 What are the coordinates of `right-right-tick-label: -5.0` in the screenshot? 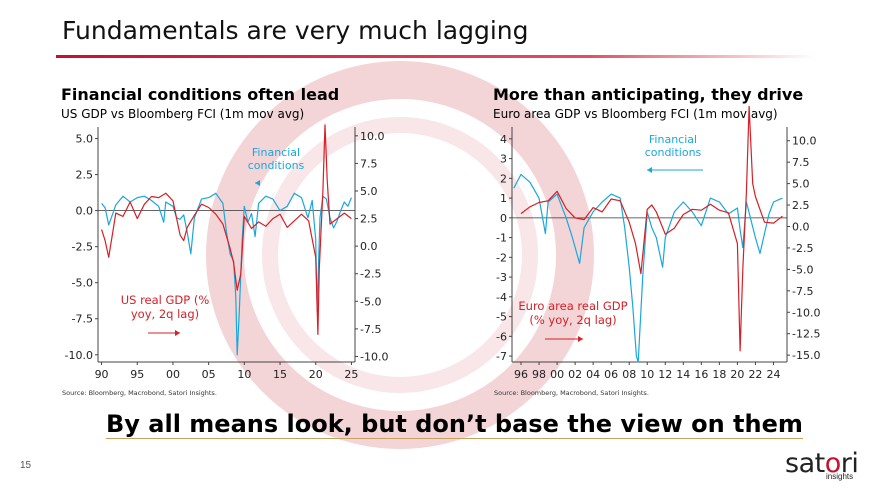 It's located at (802, 269).